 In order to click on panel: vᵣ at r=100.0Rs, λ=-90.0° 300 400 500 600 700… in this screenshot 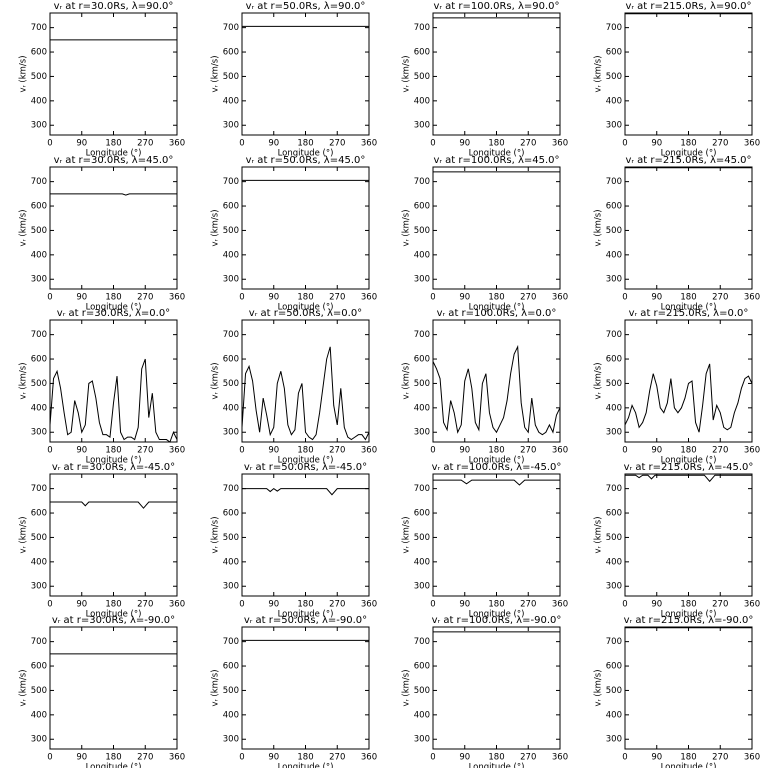, I will do `click(485, 691)`.